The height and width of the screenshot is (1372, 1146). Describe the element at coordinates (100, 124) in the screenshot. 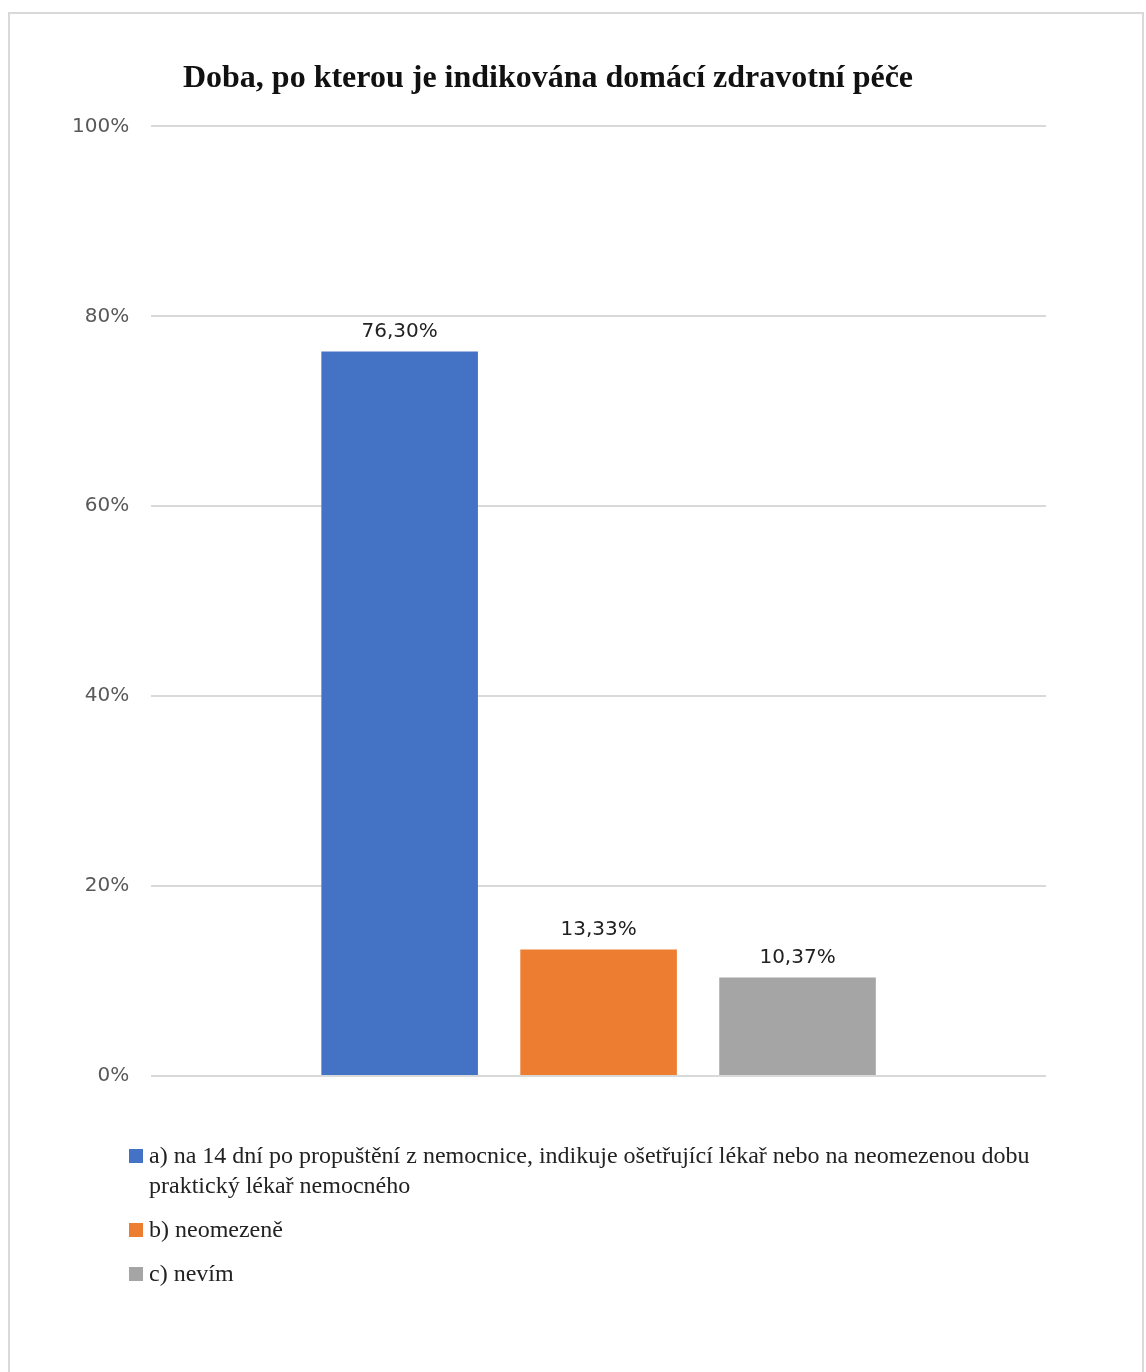

I see `y-tick-label: 100%` at that location.